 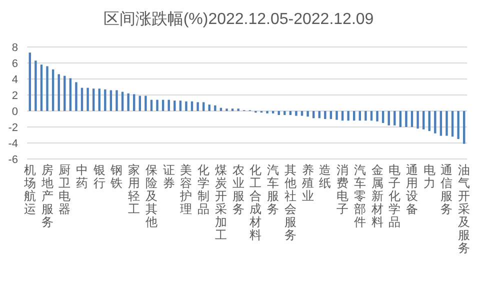 I want to click on xtick: 厨卫电器, so click(x=64, y=189).